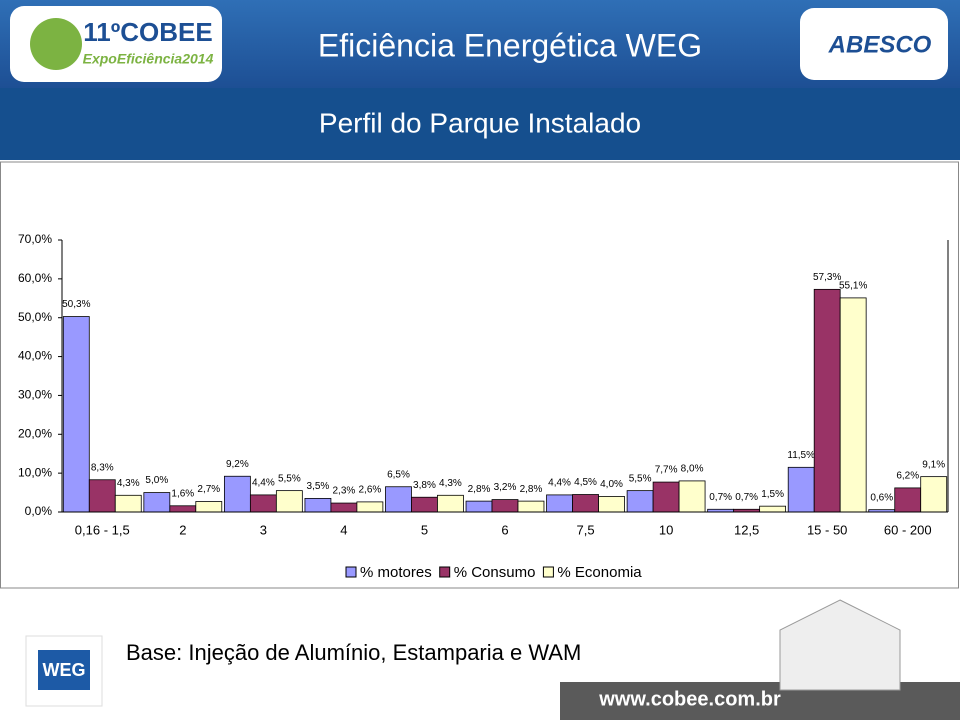 The width and height of the screenshot is (960, 720). I want to click on value-label: 9,2%, so click(237, 464).